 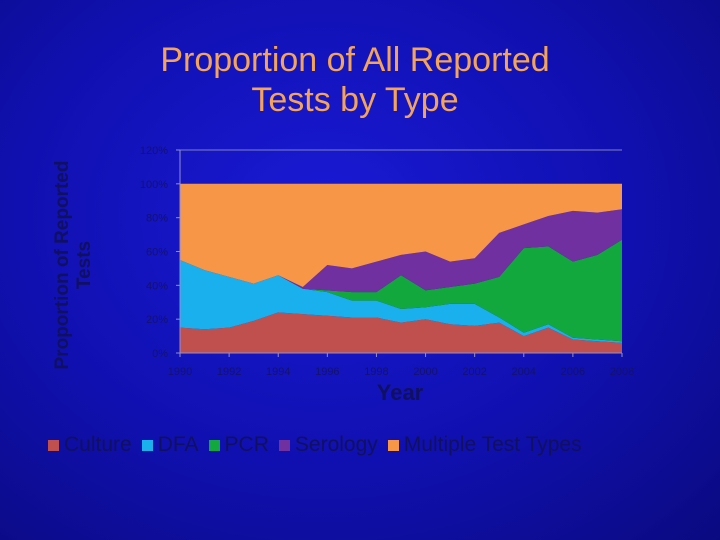 I want to click on x-tick-label: 2000, so click(x=425, y=372).